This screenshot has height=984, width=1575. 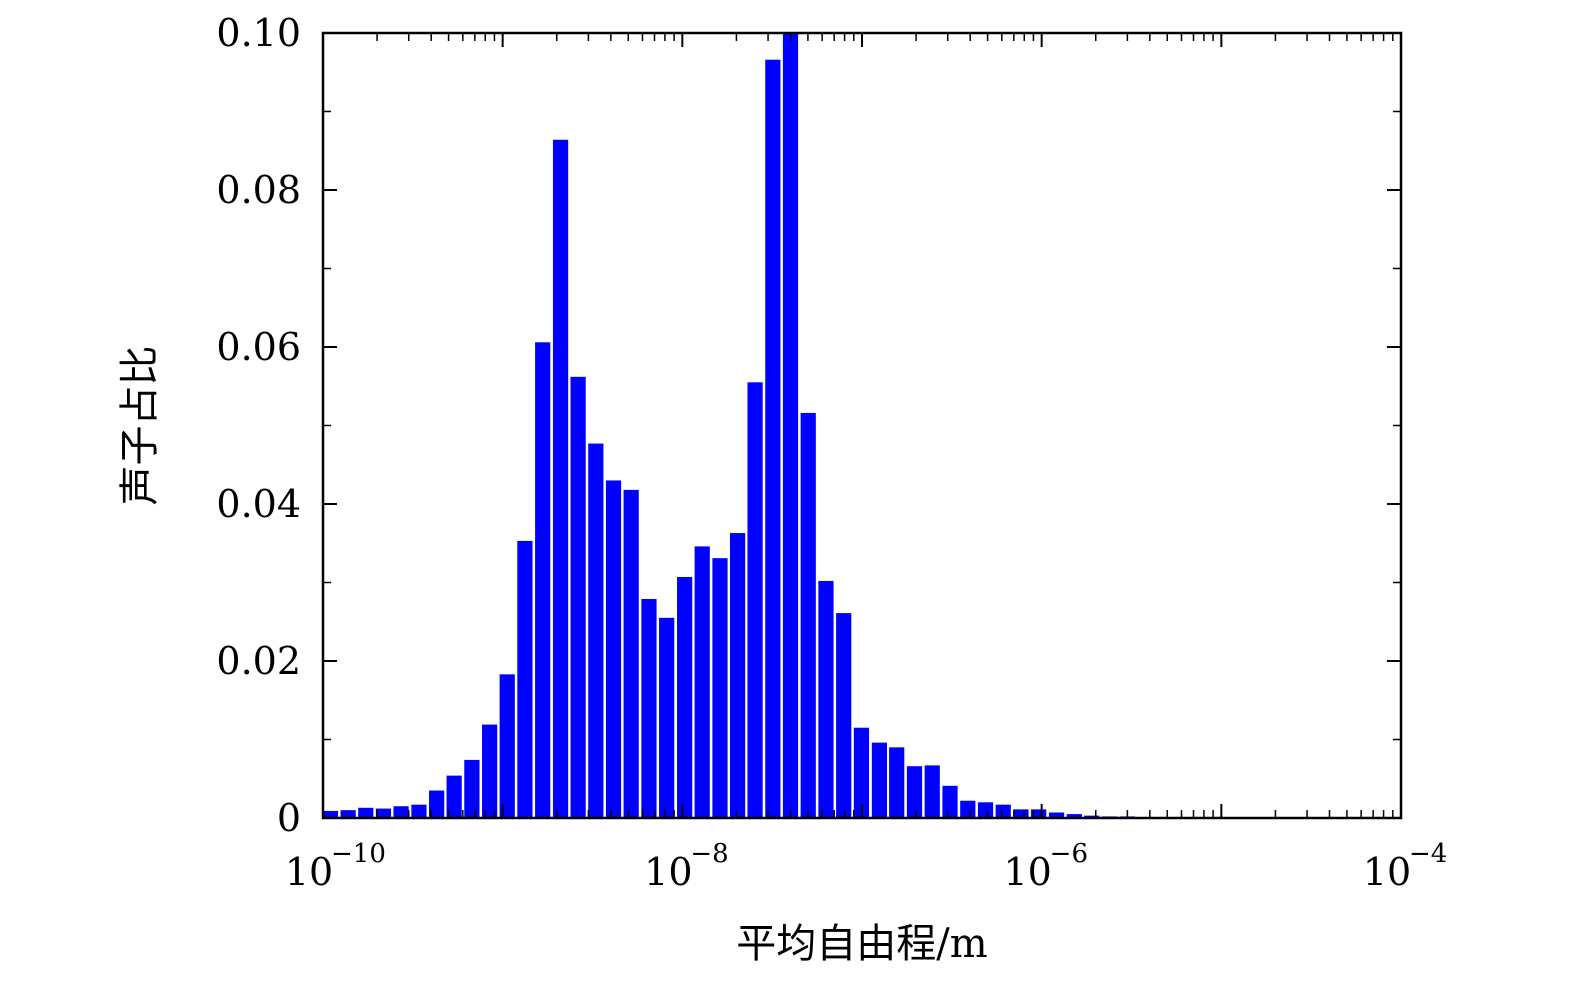 What do you see at coordinates (709, 854) in the screenshot?
I see `x-tick-exponent: −8` at bounding box center [709, 854].